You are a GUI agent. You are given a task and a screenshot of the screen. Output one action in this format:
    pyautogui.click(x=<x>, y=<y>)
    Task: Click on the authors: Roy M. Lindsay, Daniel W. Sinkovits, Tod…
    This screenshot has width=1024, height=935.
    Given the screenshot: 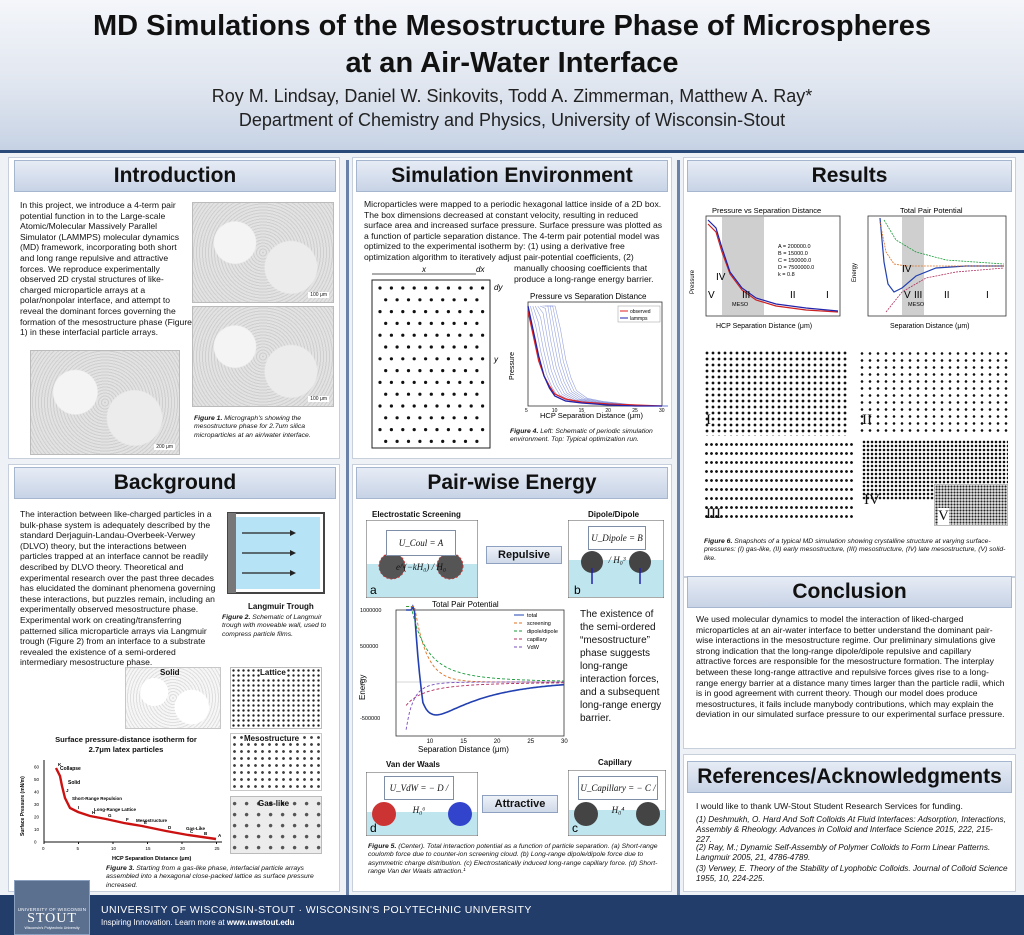 What is the action you would take?
    pyautogui.click(x=512, y=96)
    